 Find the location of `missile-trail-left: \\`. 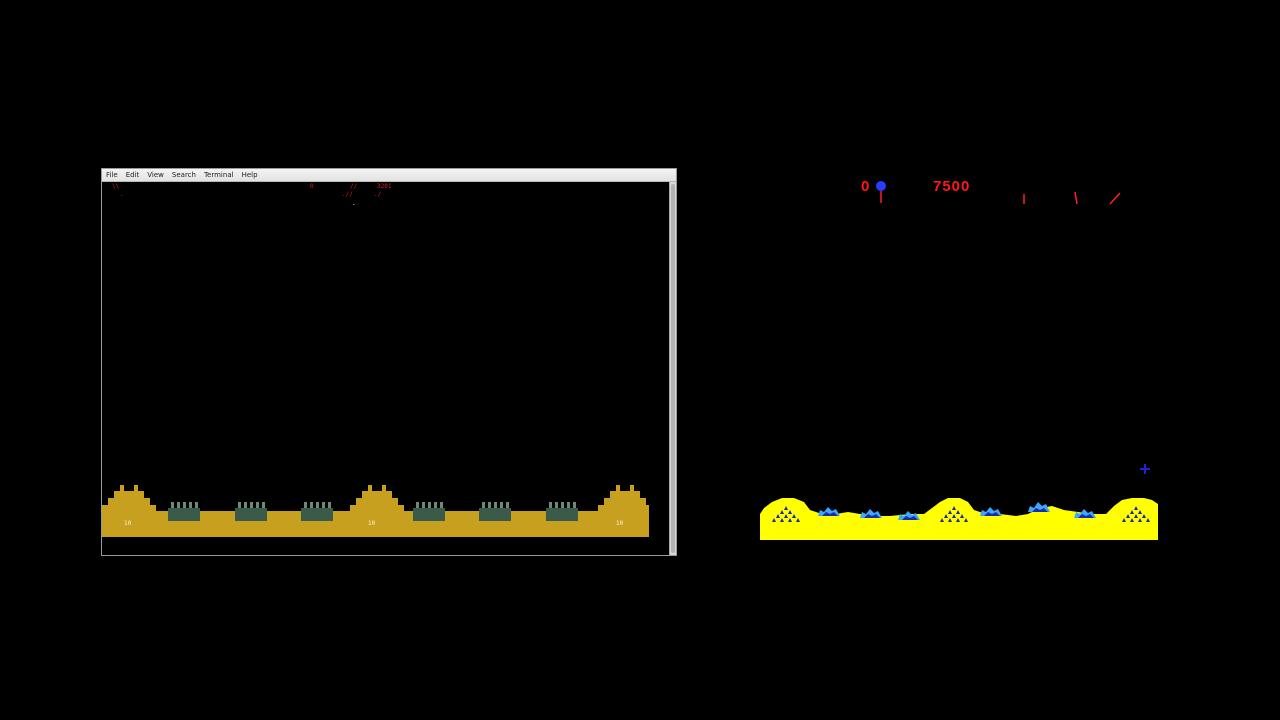

missile-trail-left: \\ is located at coordinates (116, 186).